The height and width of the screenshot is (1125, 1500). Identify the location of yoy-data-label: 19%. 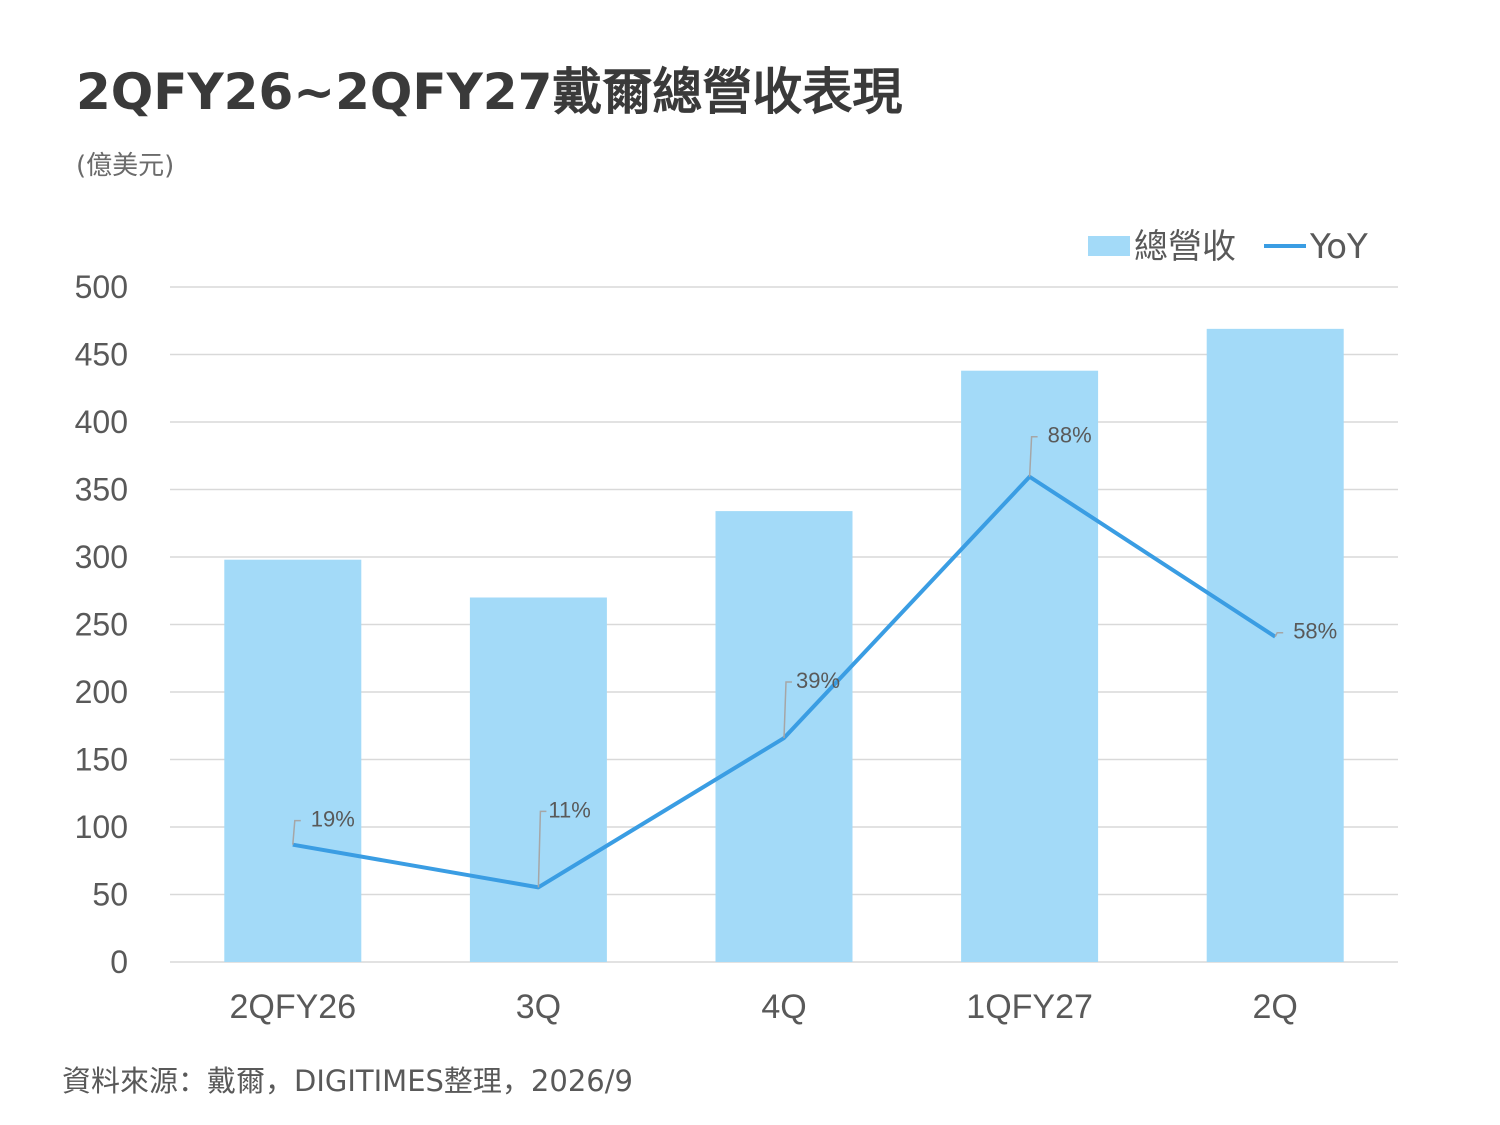
(333, 819).